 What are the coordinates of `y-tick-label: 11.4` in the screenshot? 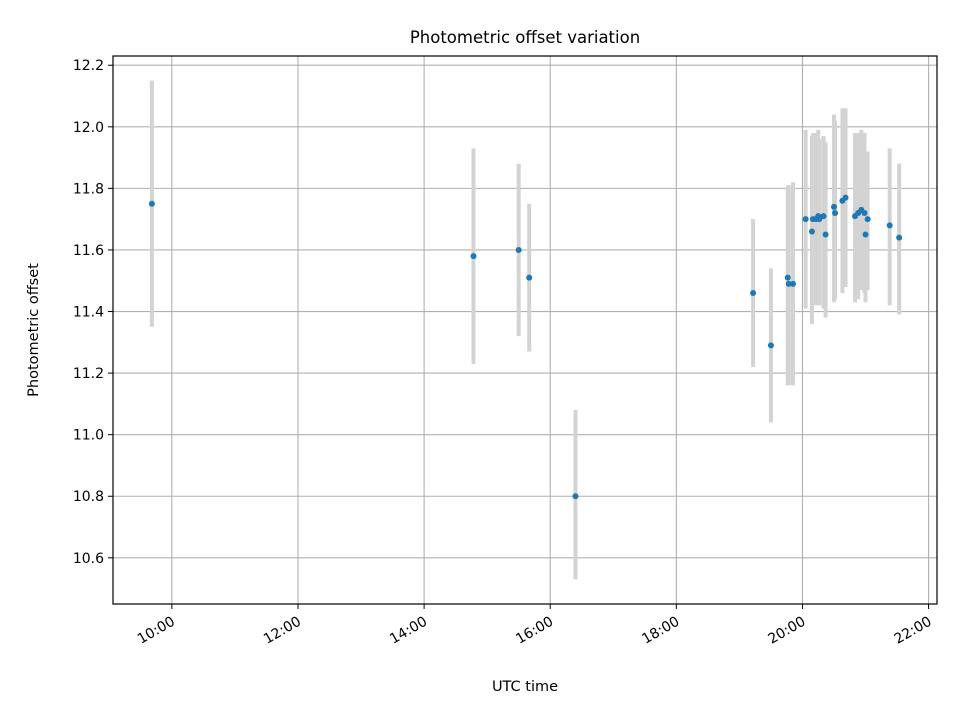 It's located at (88, 313).